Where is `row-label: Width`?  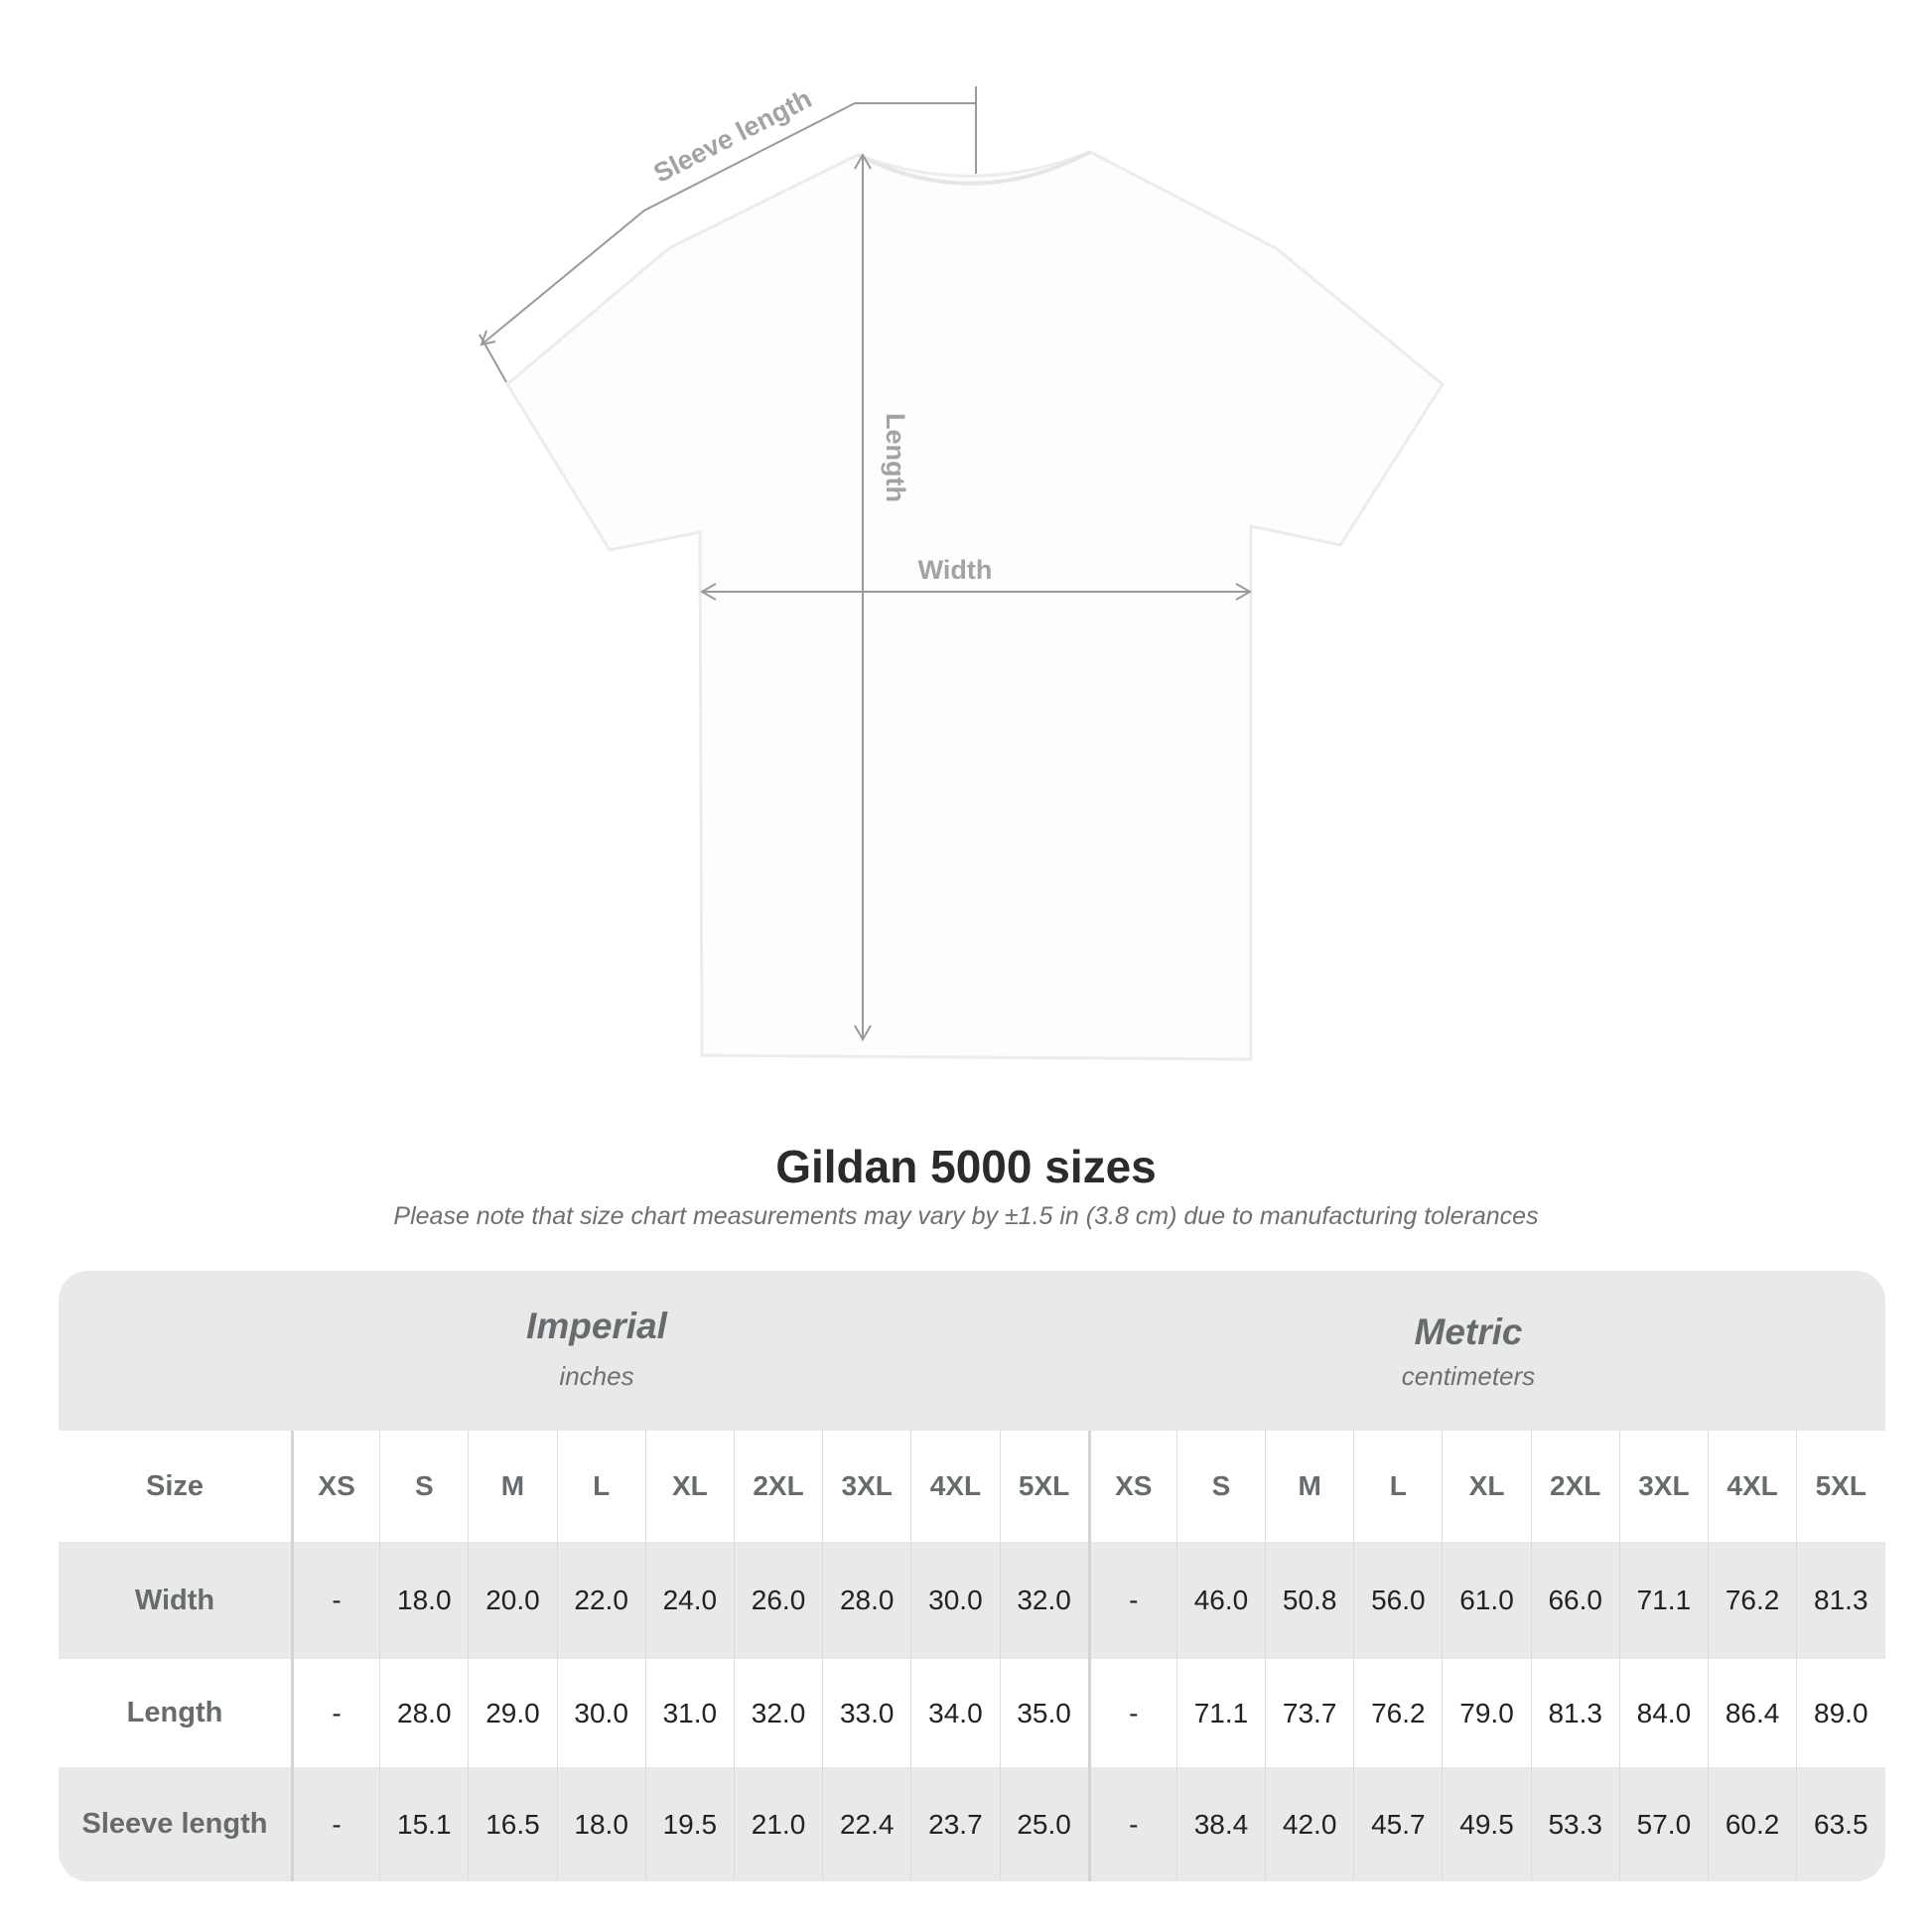
row-label: Width is located at coordinates (174, 1600).